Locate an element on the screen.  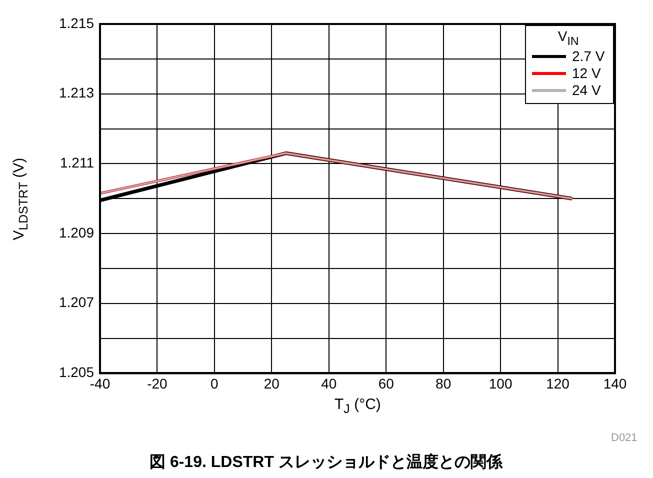
x-axis-title: T$_{J}$ (°C) is located at coordinates (357, 406).